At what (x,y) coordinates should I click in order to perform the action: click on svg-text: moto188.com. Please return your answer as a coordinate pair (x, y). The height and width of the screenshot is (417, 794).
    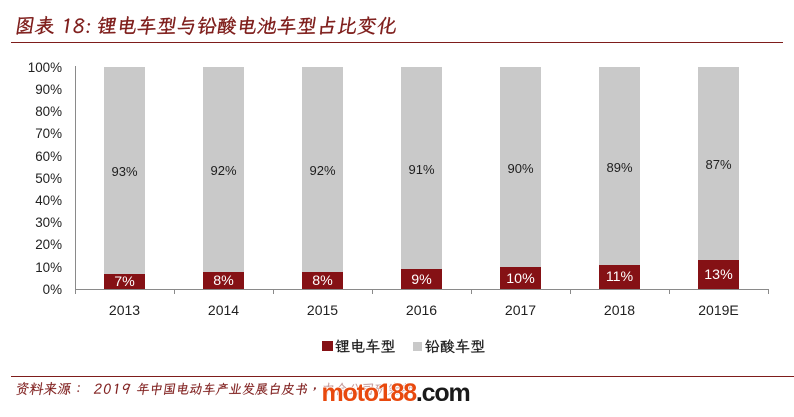
    Looking at the image, I should click on (396, 393).